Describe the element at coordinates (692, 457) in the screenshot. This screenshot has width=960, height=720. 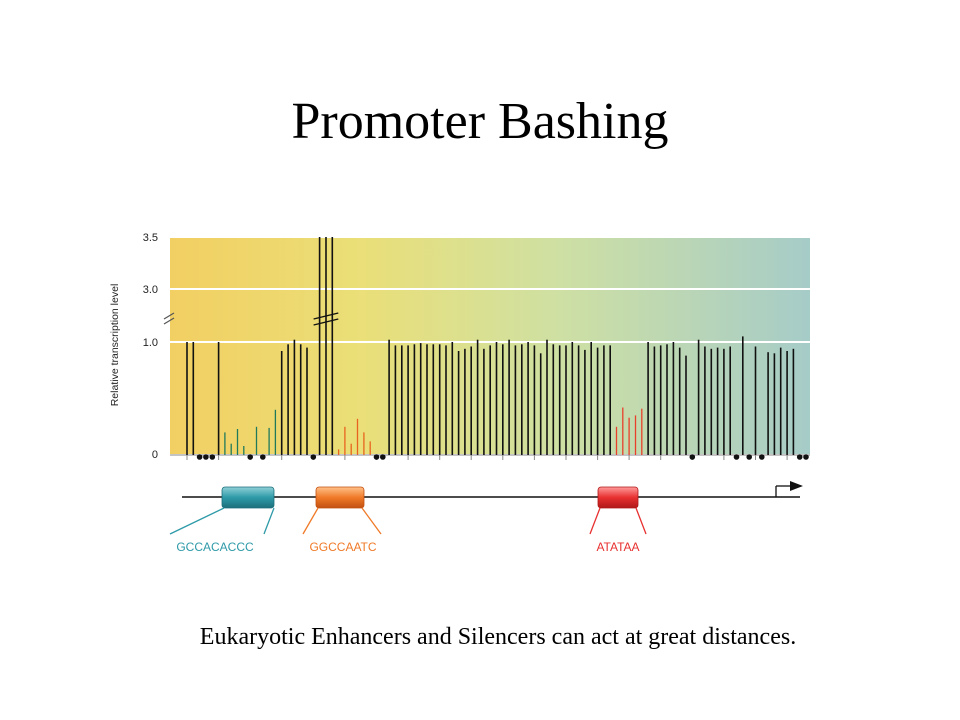
I see `bar-80-dot` at that location.